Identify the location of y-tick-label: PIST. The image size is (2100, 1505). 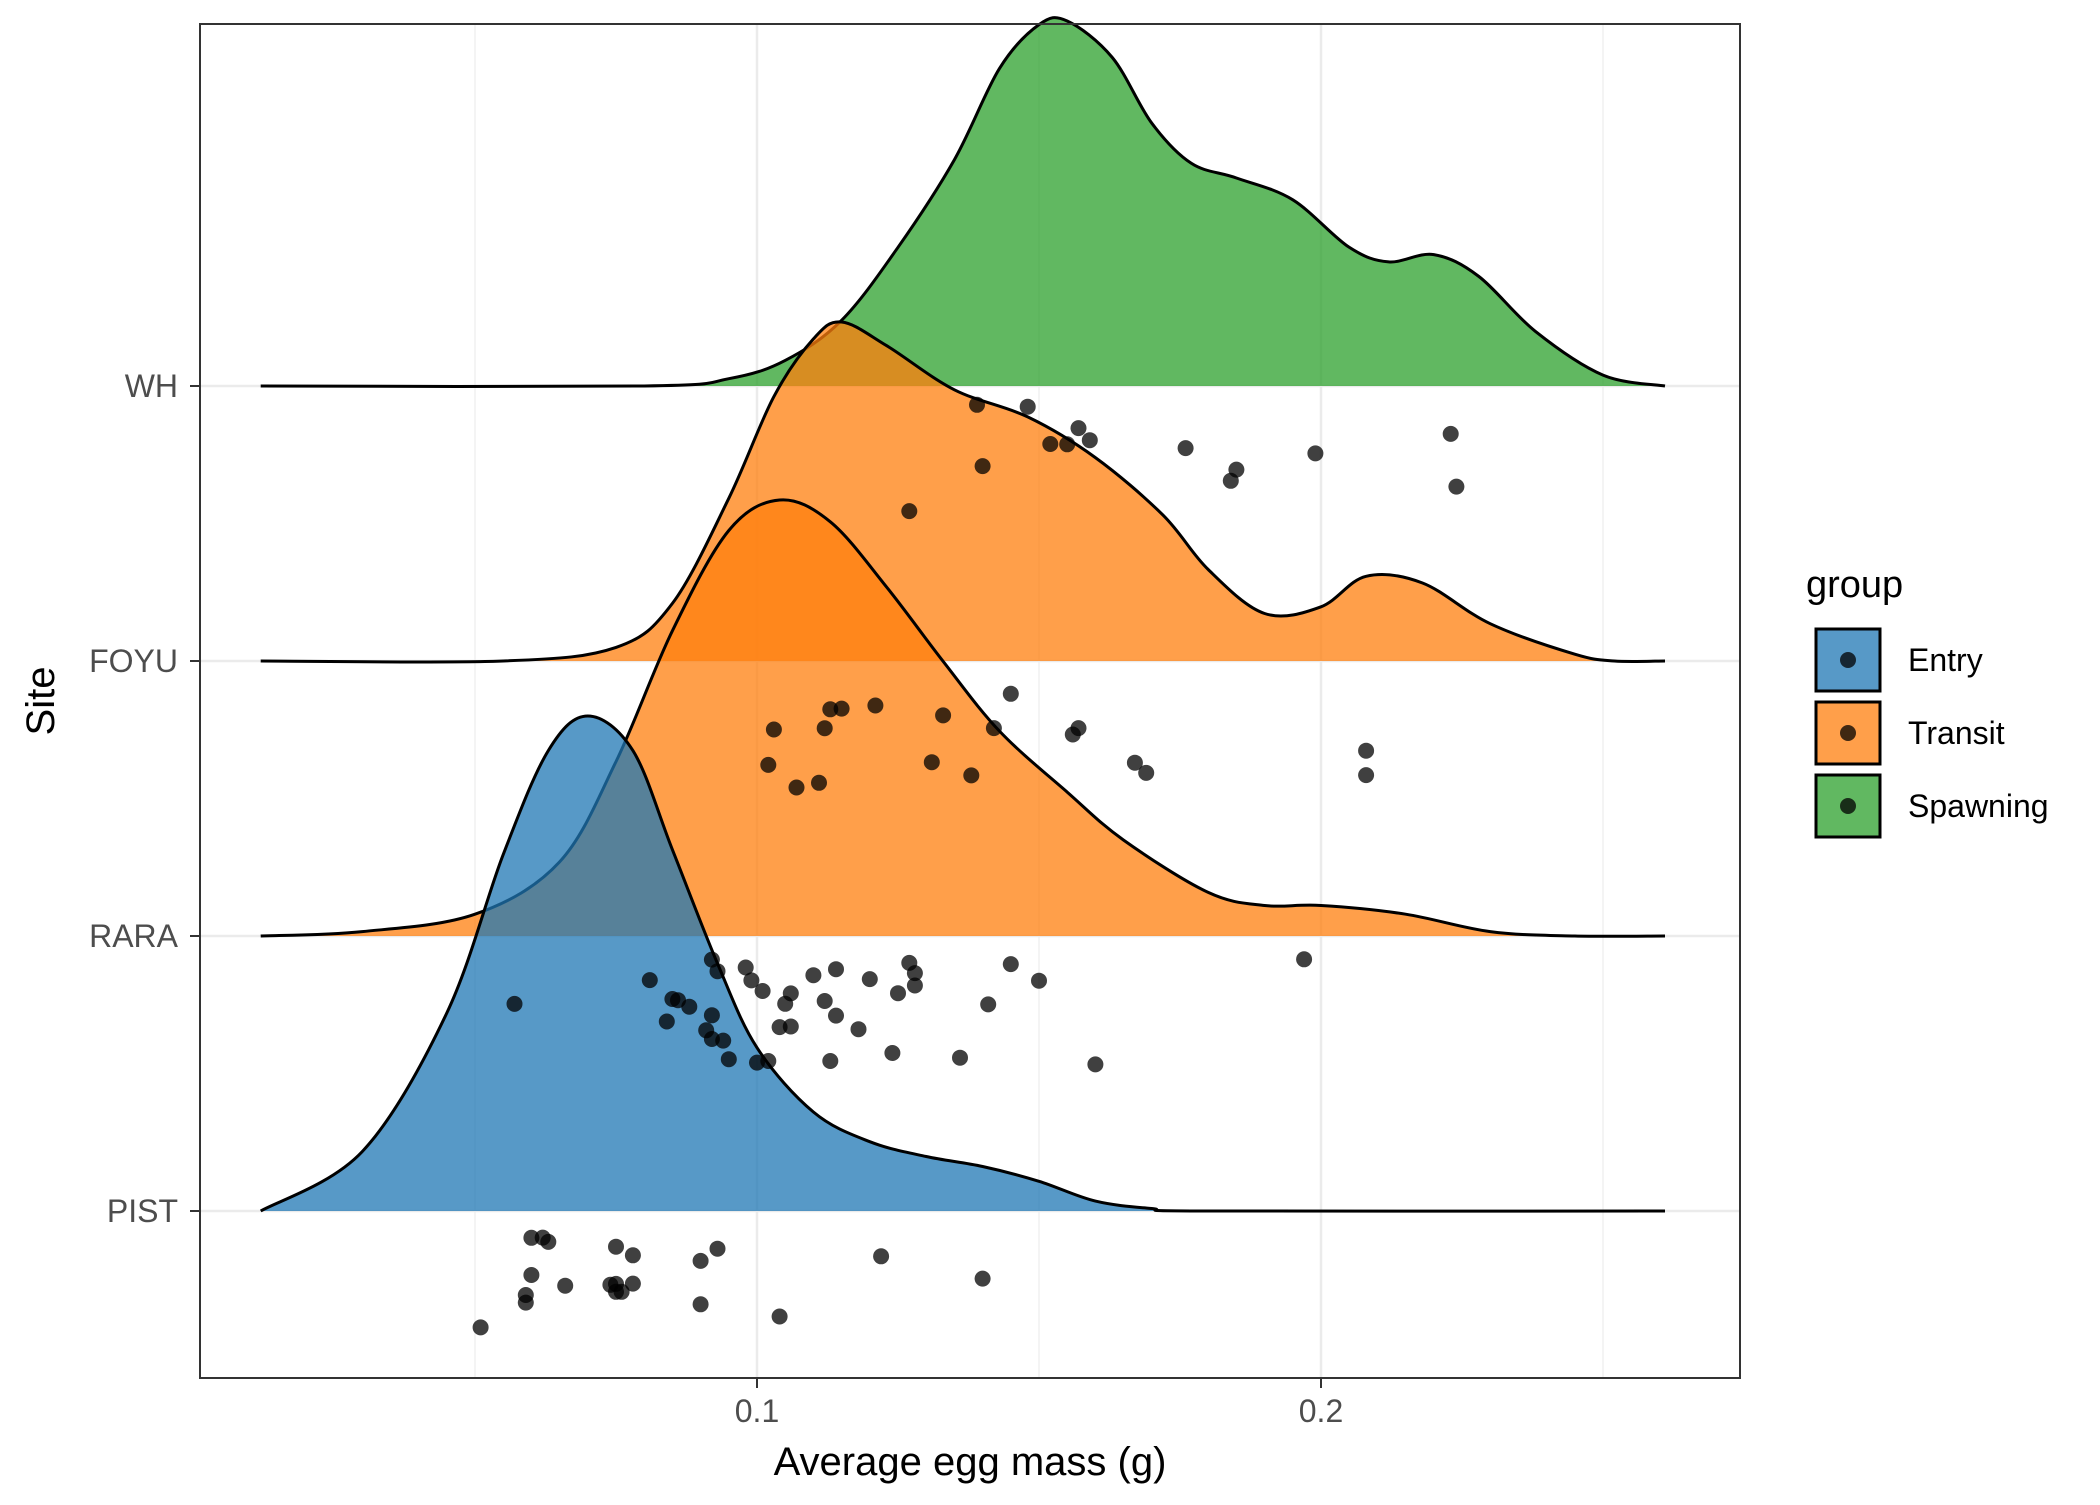
(142, 1211).